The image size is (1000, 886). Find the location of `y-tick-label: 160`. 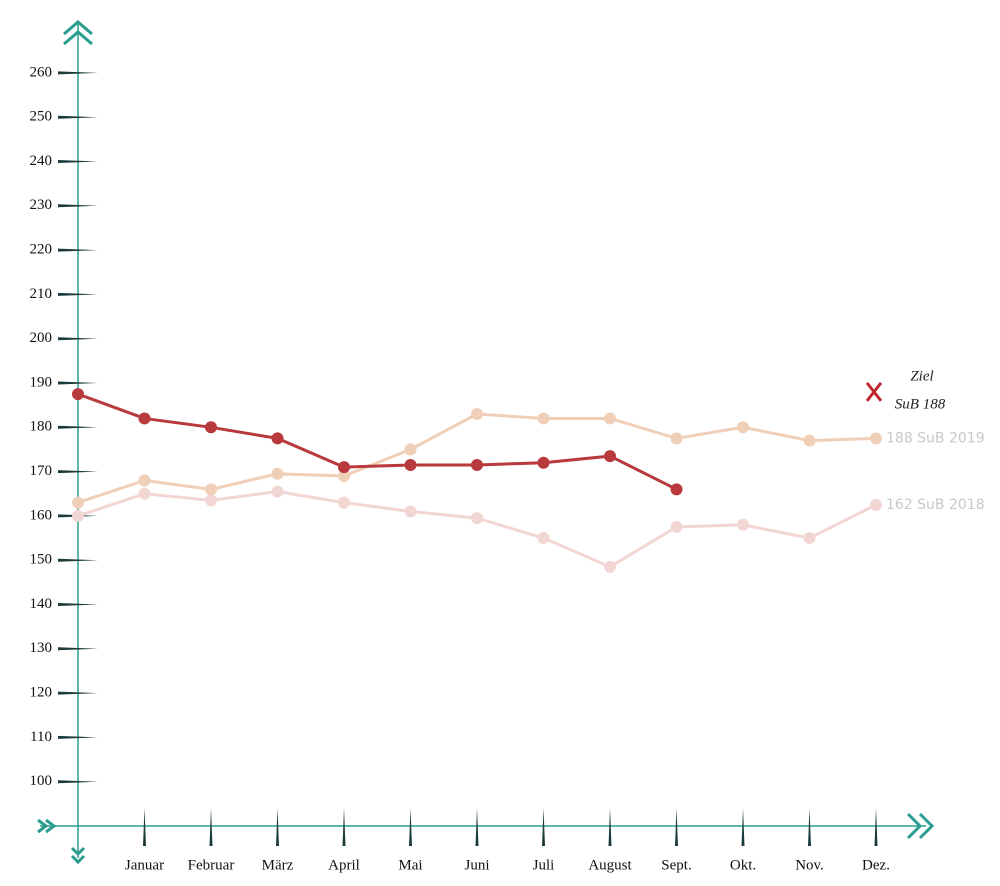

y-tick-label: 160 is located at coordinates (41, 515).